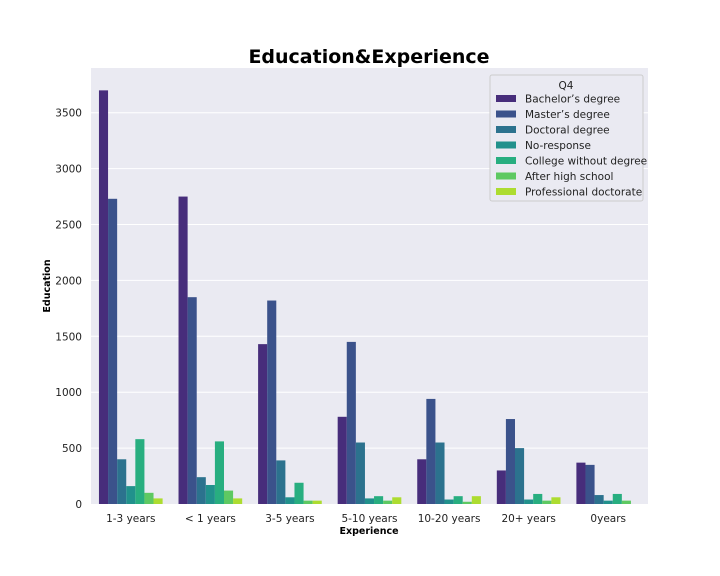 The width and height of the screenshot is (720, 576). Describe the element at coordinates (78, 505) in the screenshot. I see `y-tick-label: 0` at that location.